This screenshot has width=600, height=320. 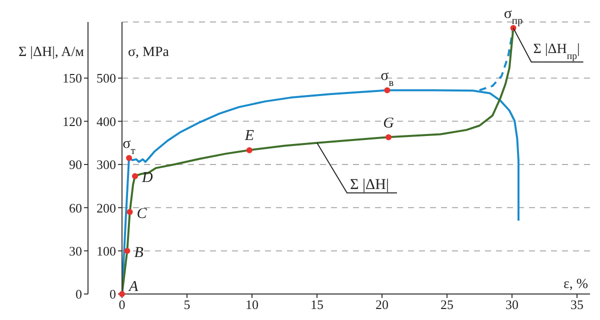 What do you see at coordinates (387, 78) in the screenshot?
I see `annotation: σ$_{в}$` at bounding box center [387, 78].